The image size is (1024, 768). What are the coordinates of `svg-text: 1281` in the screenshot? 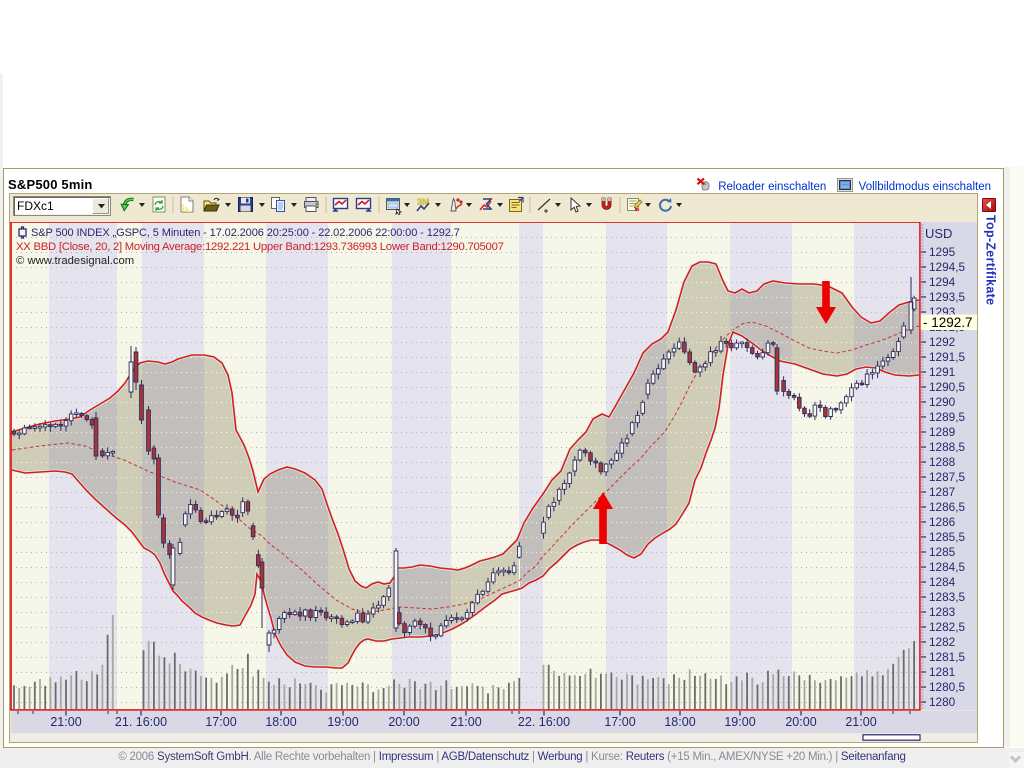 It's located at (942, 672).